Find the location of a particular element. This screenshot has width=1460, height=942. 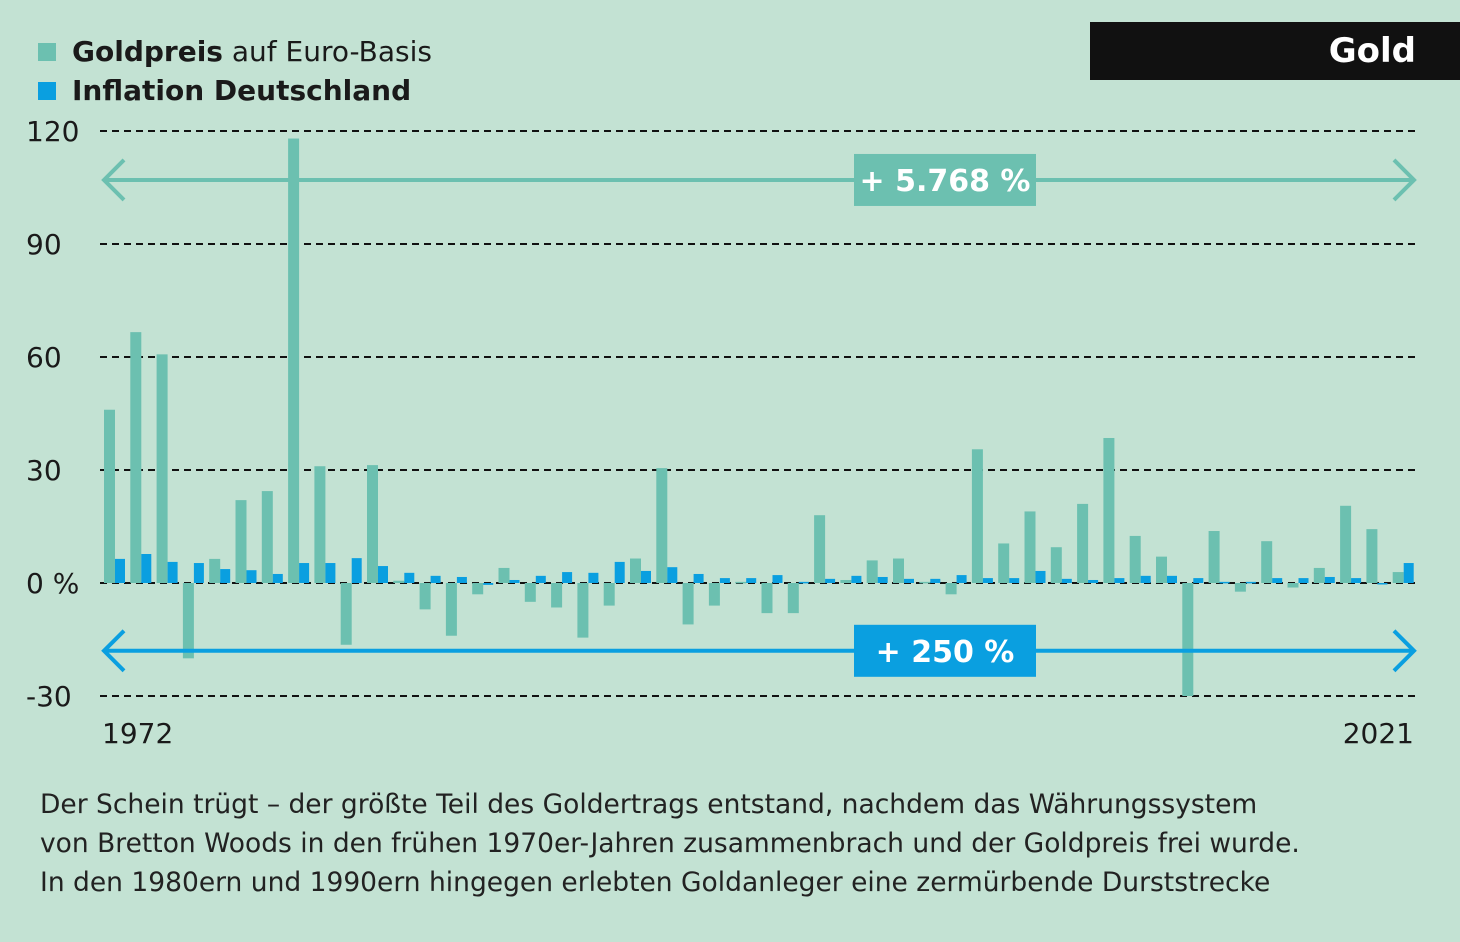

x-tick-label: 2021 is located at coordinates (1378, 733).